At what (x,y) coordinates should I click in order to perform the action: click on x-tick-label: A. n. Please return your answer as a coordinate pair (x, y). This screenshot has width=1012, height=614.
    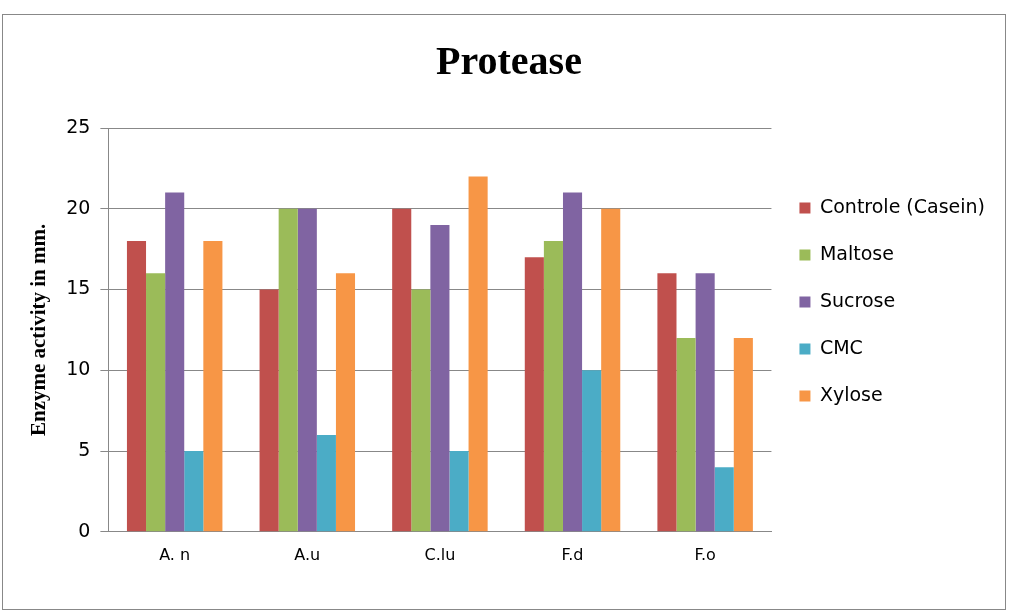
    Looking at the image, I should click on (175, 554).